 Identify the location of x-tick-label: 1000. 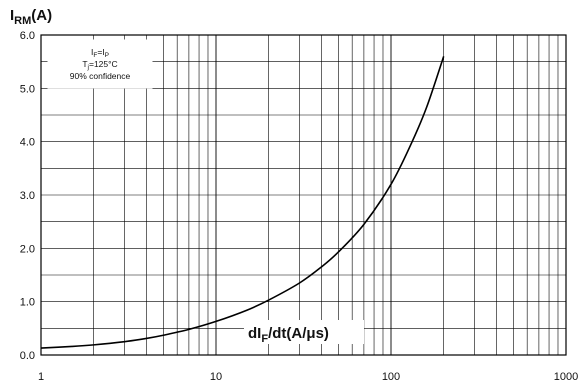
(566, 377).